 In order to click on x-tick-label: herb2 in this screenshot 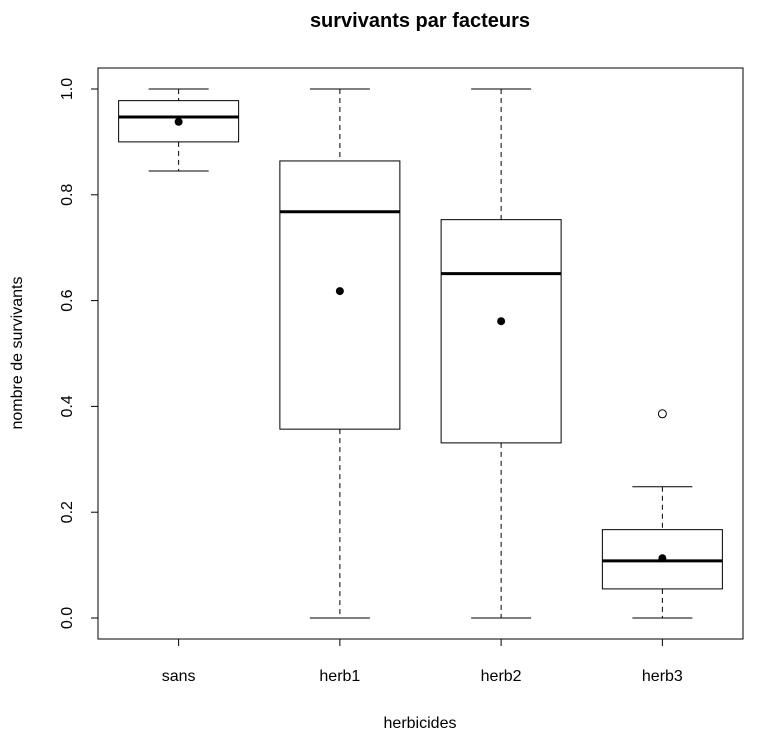, I will do `click(501, 676)`.